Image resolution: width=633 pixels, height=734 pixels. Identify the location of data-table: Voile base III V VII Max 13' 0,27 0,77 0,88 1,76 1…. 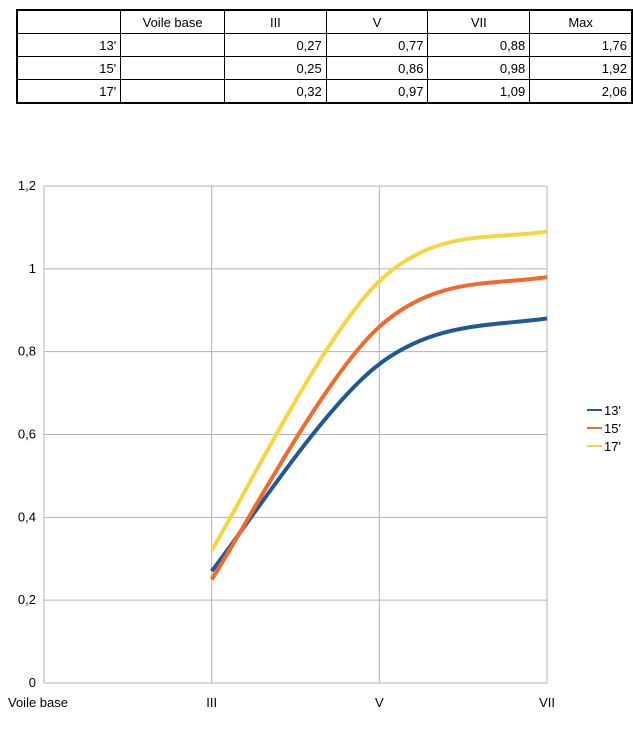
(324, 56).